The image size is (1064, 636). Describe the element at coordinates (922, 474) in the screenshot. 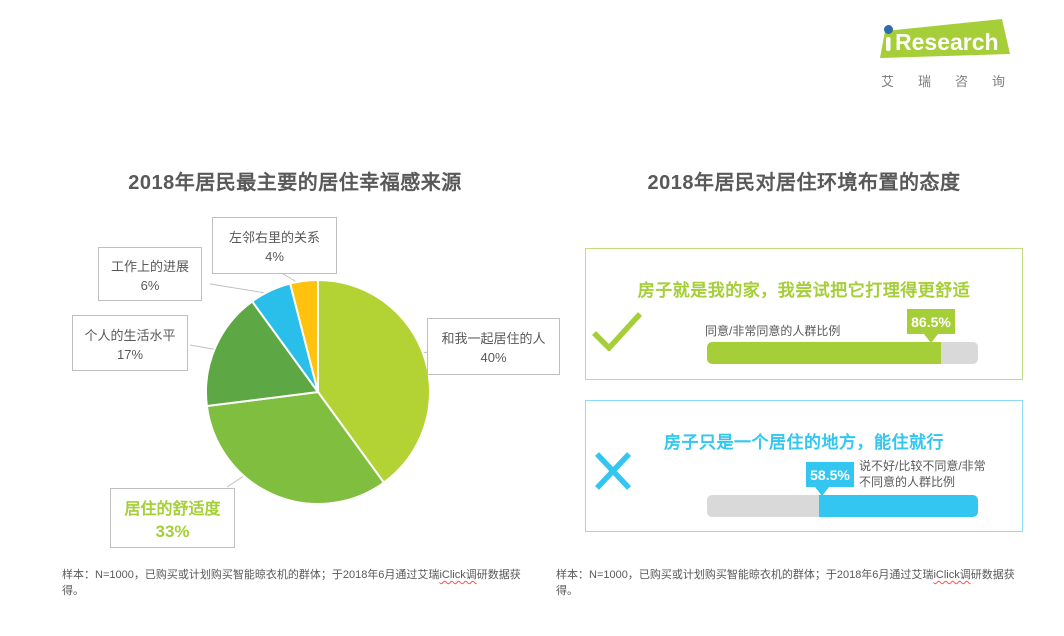

I see `metric-label: 说不好/比较不同意/非常不同意的人群比例` at that location.